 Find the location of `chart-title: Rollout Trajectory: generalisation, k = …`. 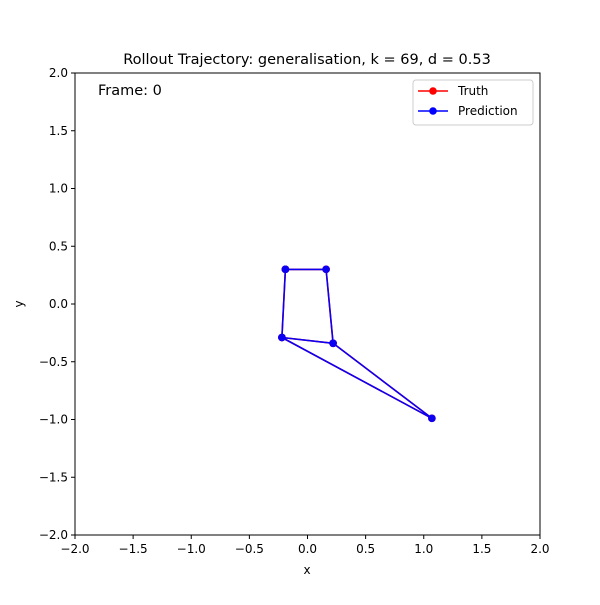

chart-title: Rollout Trajectory: generalisation, k = … is located at coordinates (307, 60).